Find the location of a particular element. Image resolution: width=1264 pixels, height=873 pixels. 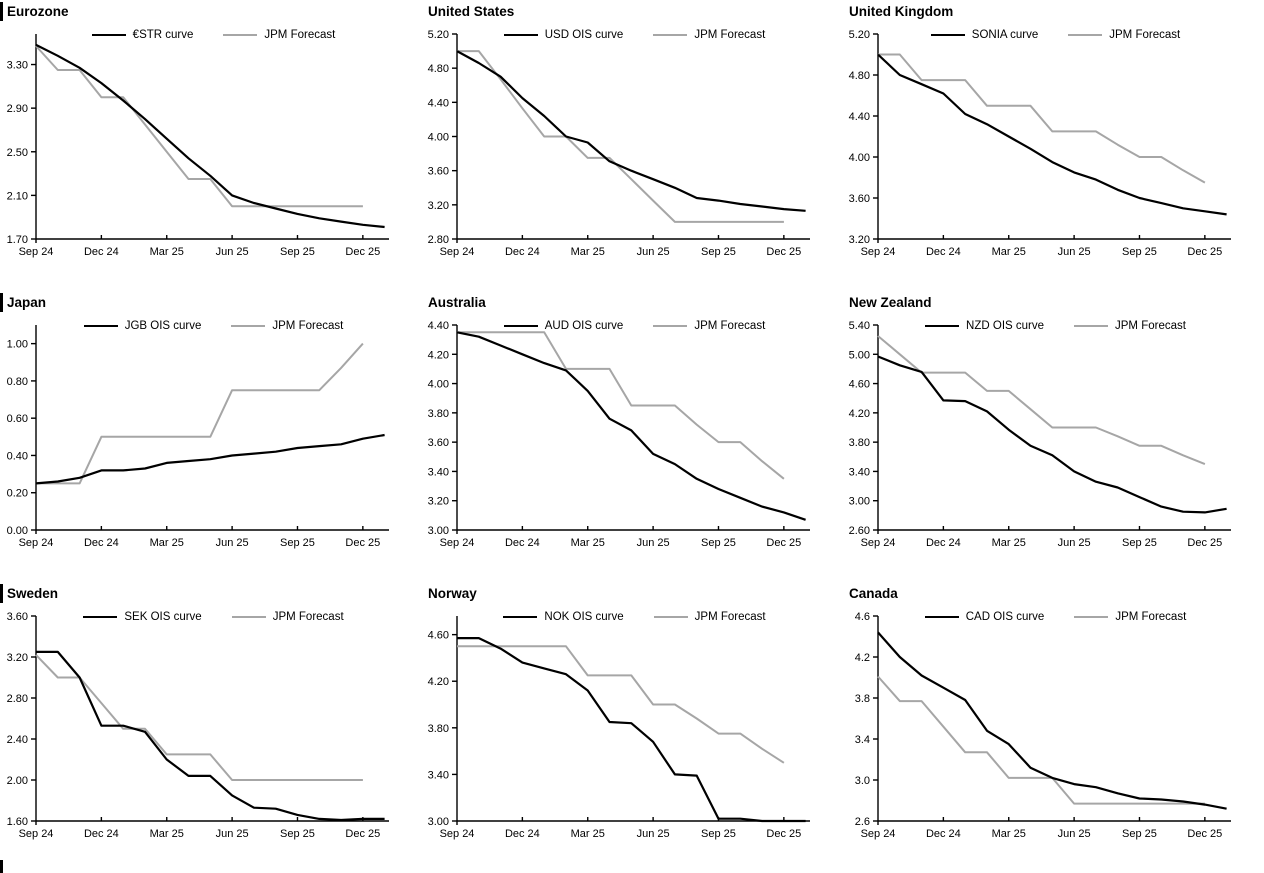

chart-title: Japan is located at coordinates (27, 302).